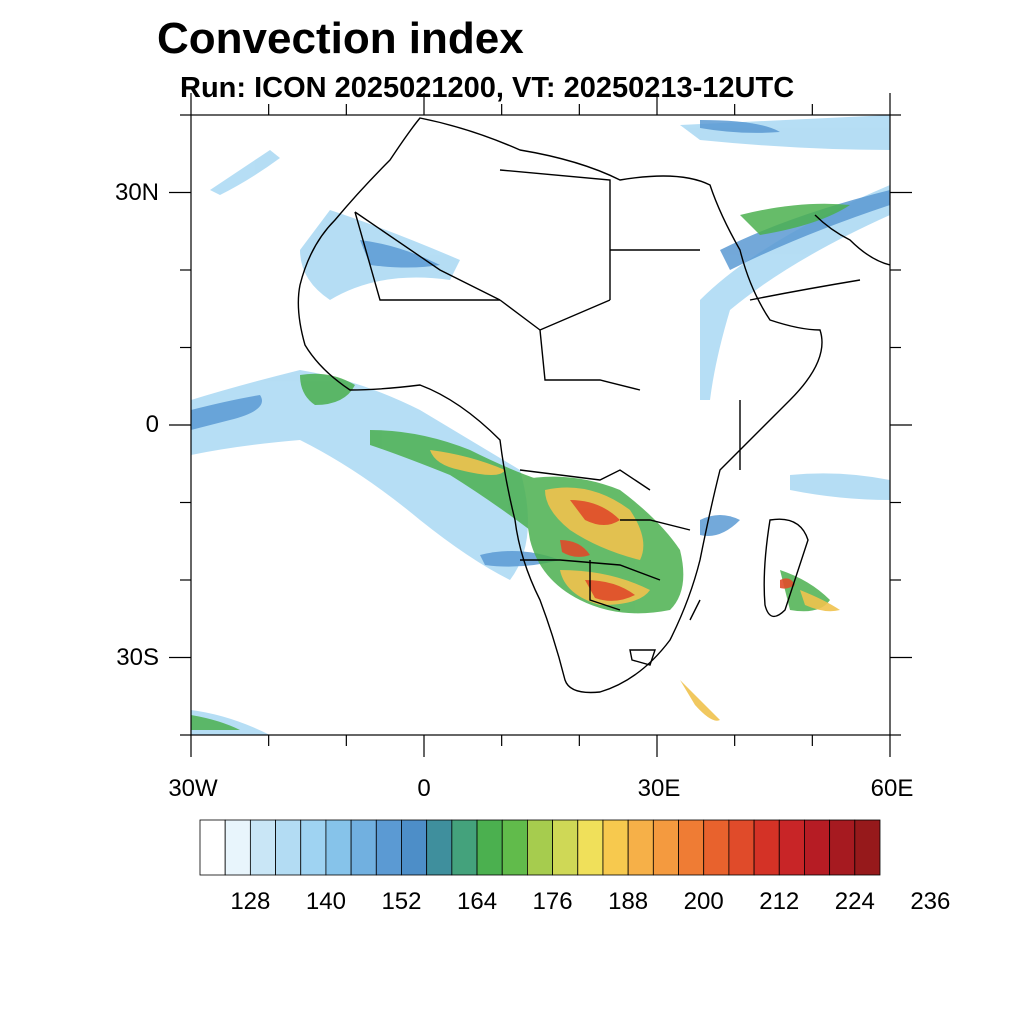 This screenshot has width=1024, height=1024. I want to click on colorbar-label: 224, so click(854, 901).